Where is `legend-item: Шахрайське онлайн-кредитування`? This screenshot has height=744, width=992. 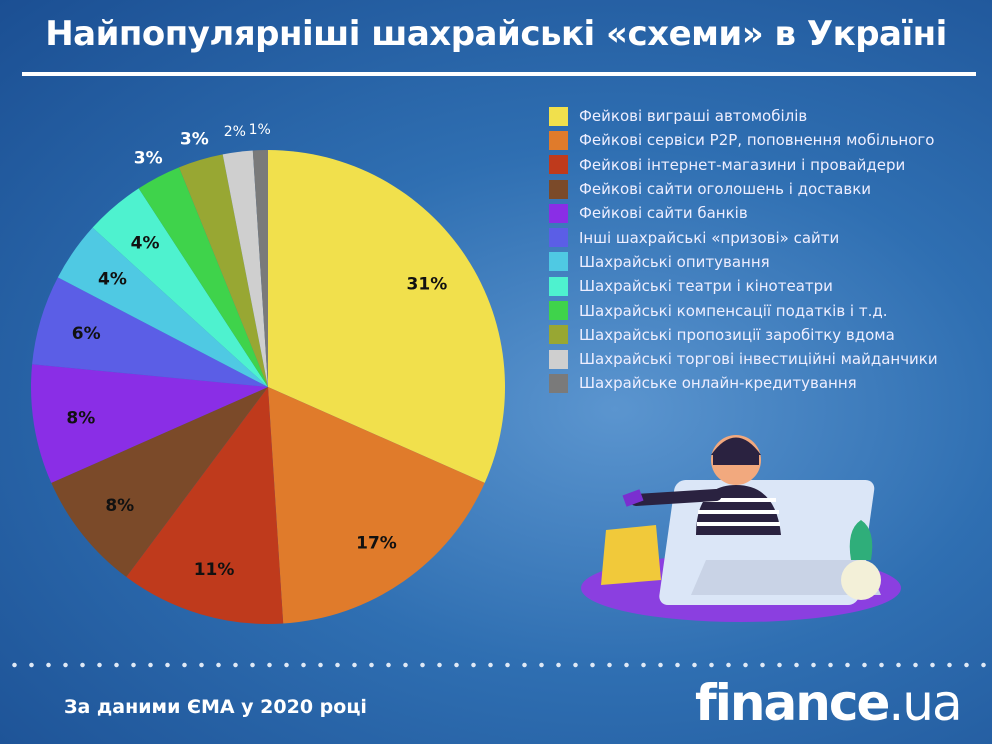 legend-item: Шахрайське онлайн-кредитування is located at coordinates (743, 383).